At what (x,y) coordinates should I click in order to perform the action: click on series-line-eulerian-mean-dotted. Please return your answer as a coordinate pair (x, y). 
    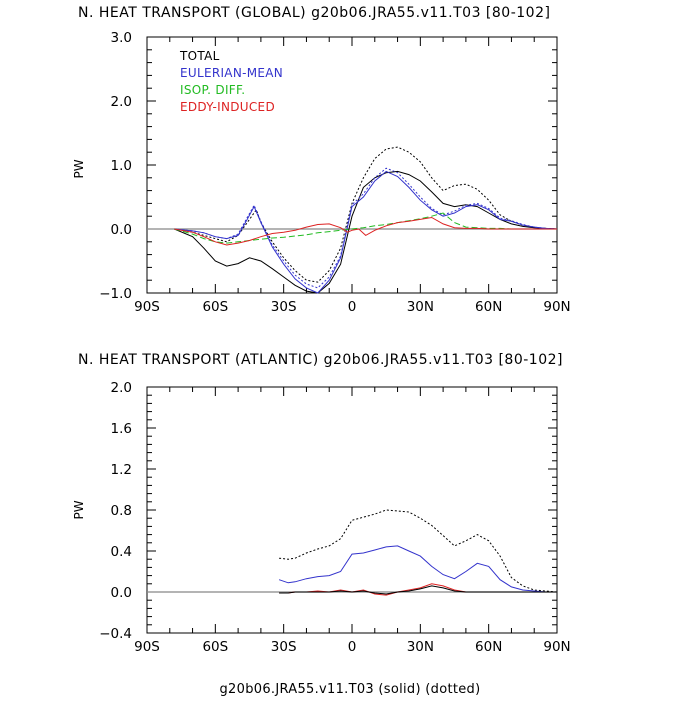
    Looking at the image, I should click on (366, 228).